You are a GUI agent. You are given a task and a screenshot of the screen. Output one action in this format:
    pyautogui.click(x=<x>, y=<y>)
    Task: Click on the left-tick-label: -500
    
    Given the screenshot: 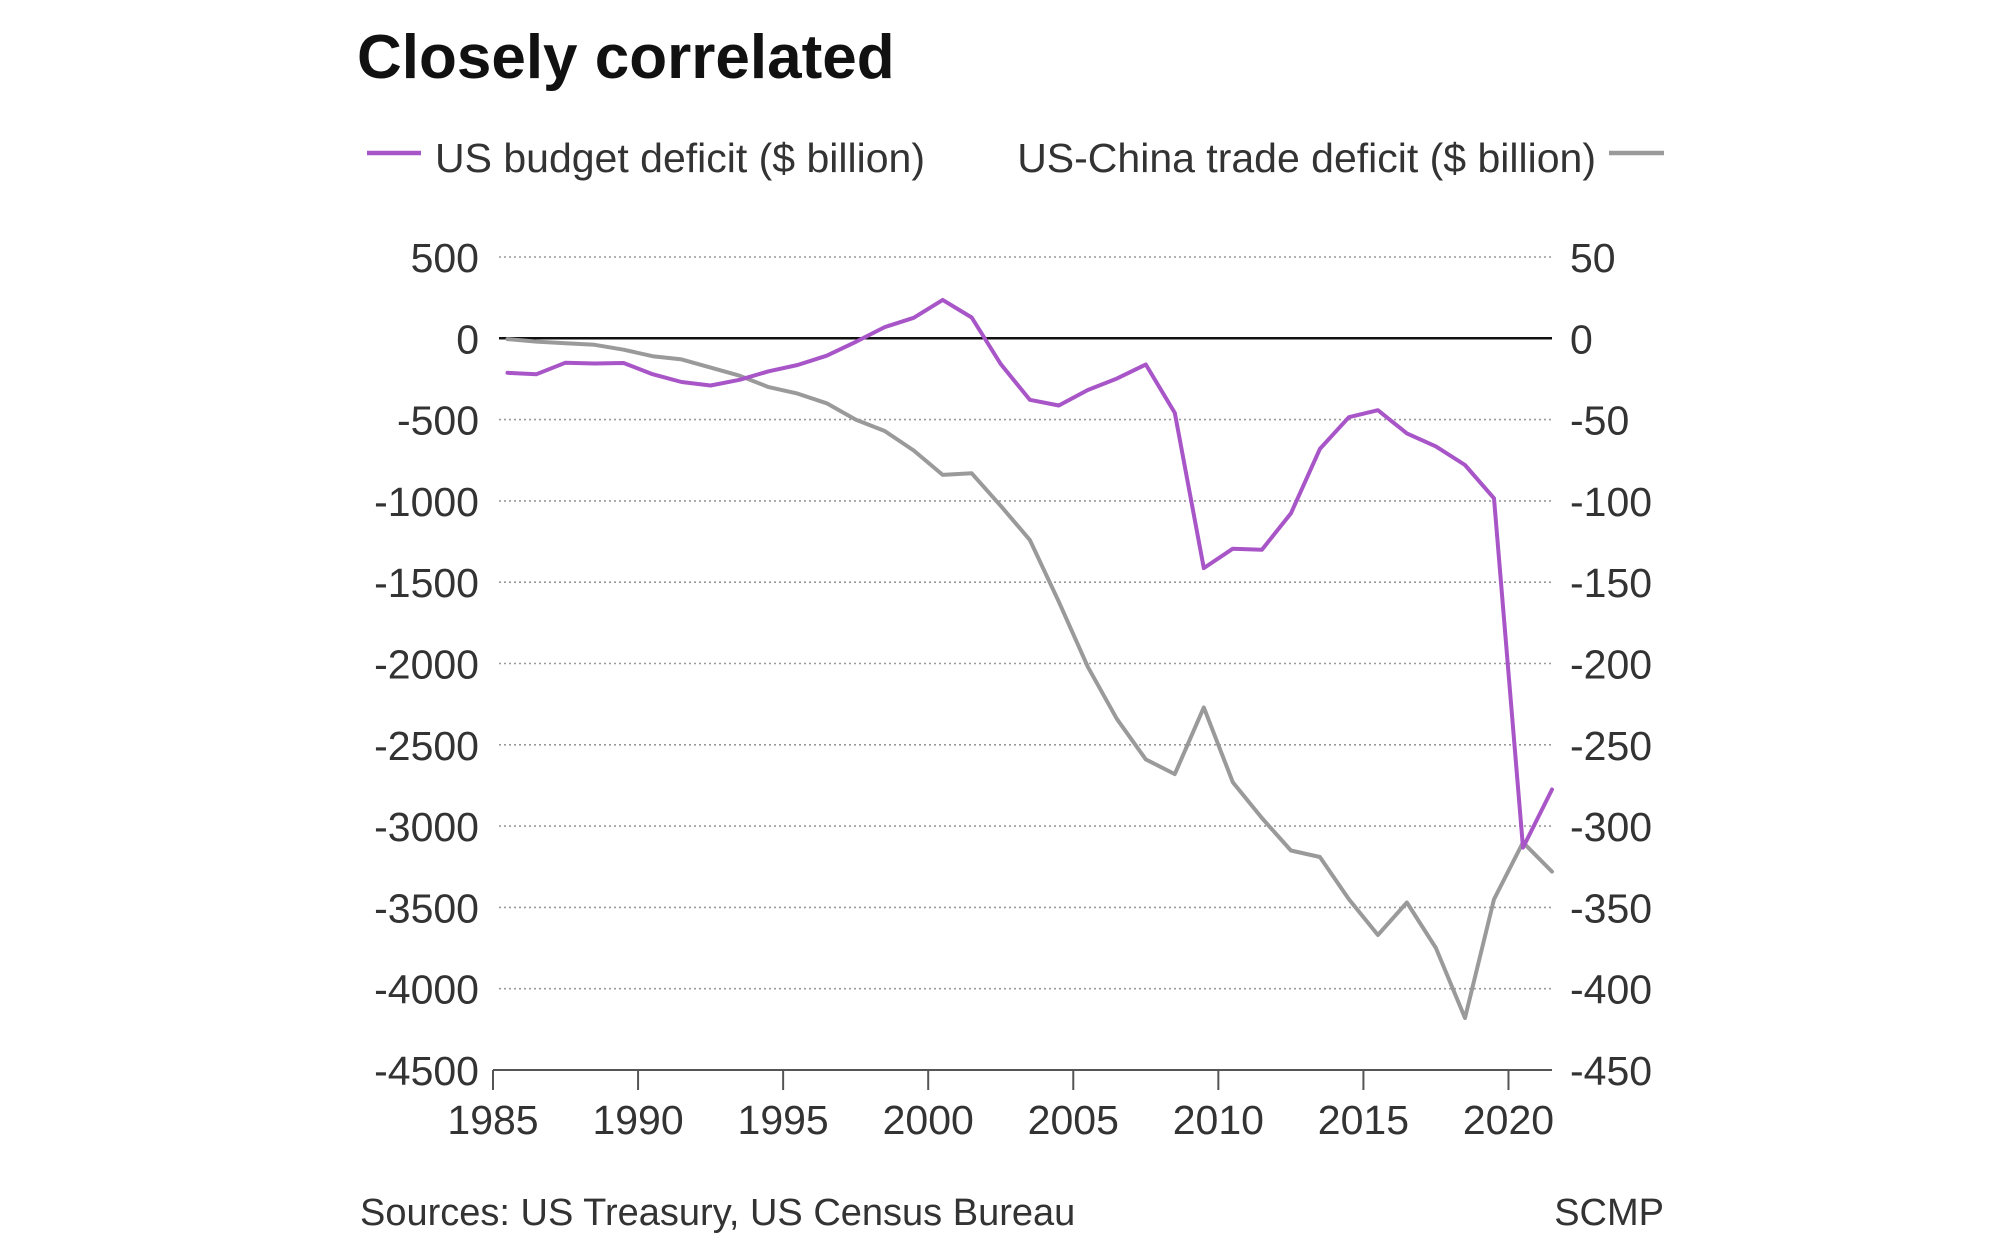 What is the action you would take?
    pyautogui.click(x=438, y=421)
    